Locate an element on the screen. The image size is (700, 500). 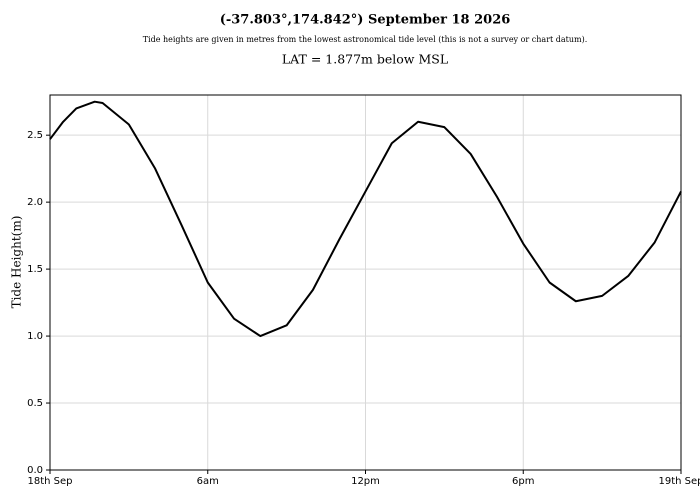
y-tick-label: 2.0 is located at coordinates (35, 202).